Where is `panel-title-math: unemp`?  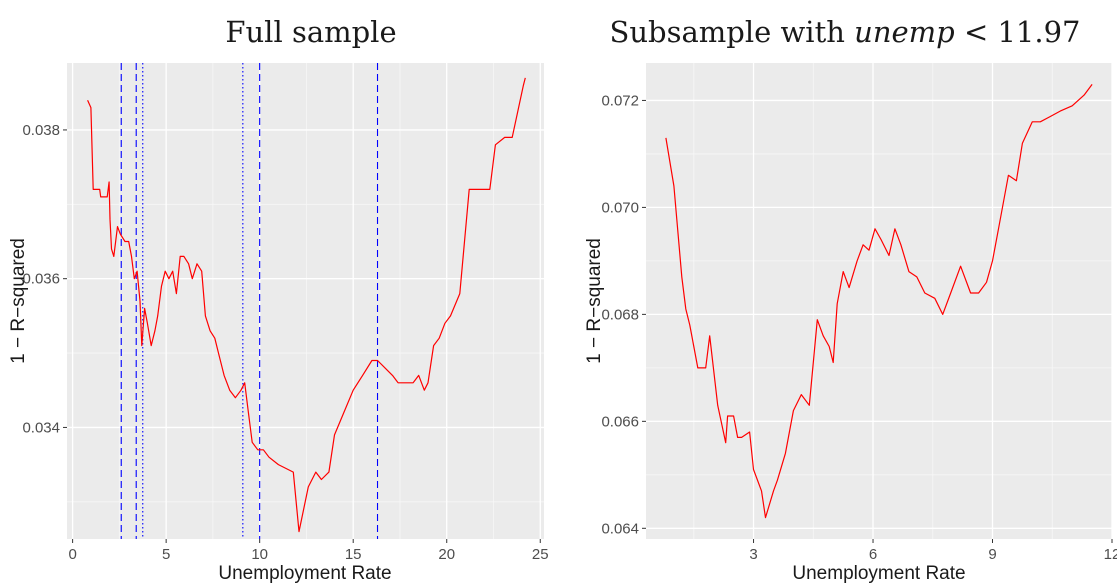
panel-title-math: unemp is located at coordinates (904, 32).